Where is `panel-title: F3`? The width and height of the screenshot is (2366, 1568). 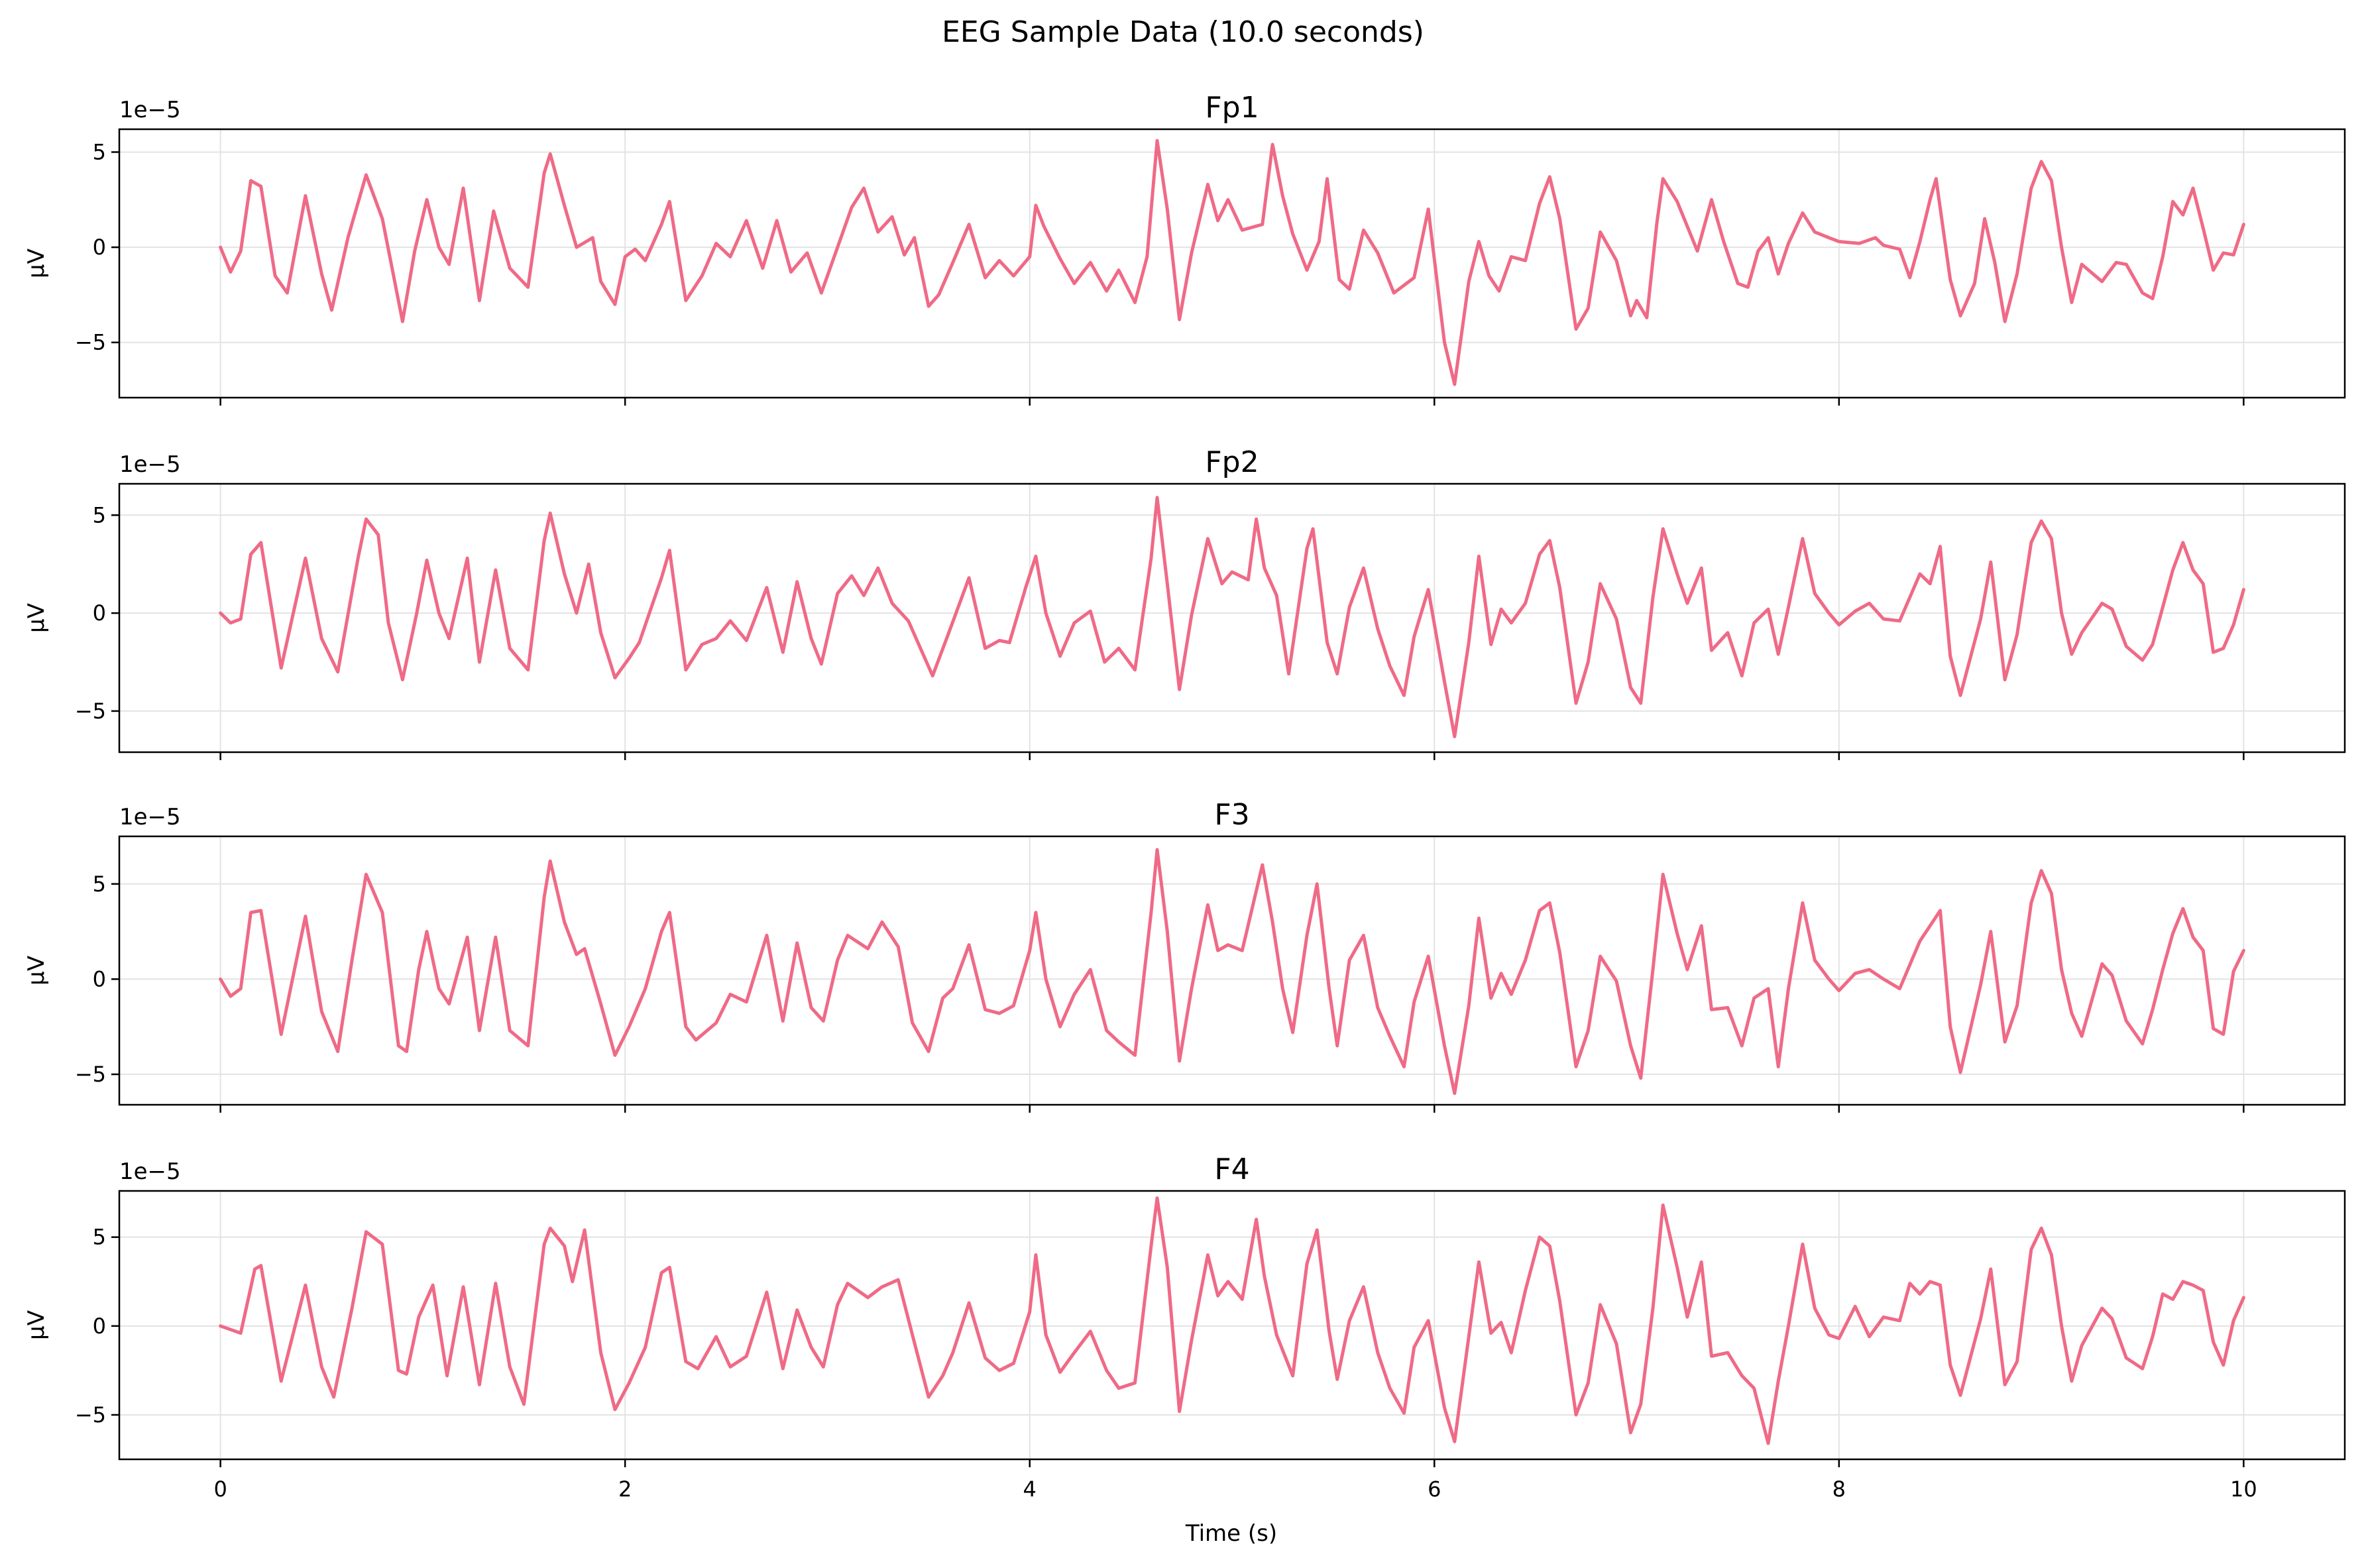
panel-title: F3 is located at coordinates (1231, 815).